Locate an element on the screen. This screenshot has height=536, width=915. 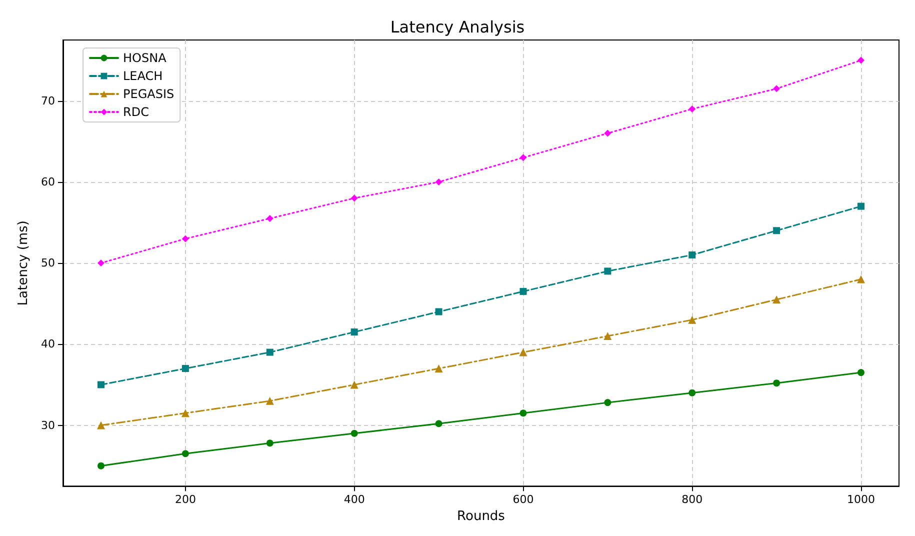
y-tick-label: 60 is located at coordinates (48, 181).